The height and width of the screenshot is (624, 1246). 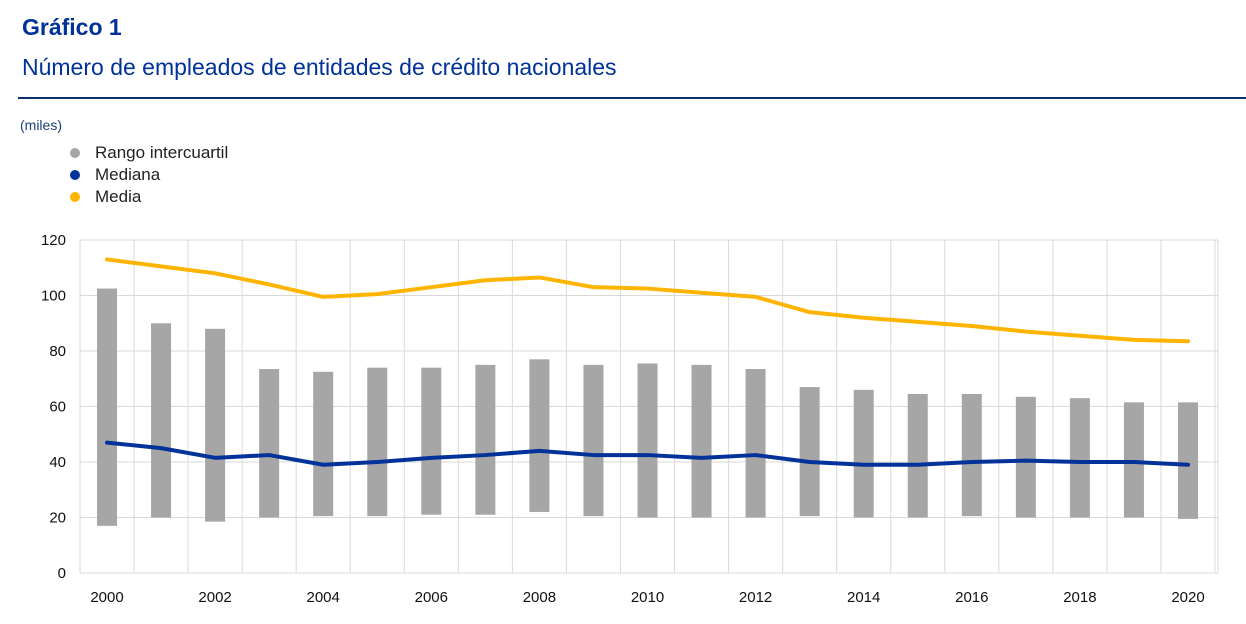 I want to click on median-line, so click(x=647, y=453).